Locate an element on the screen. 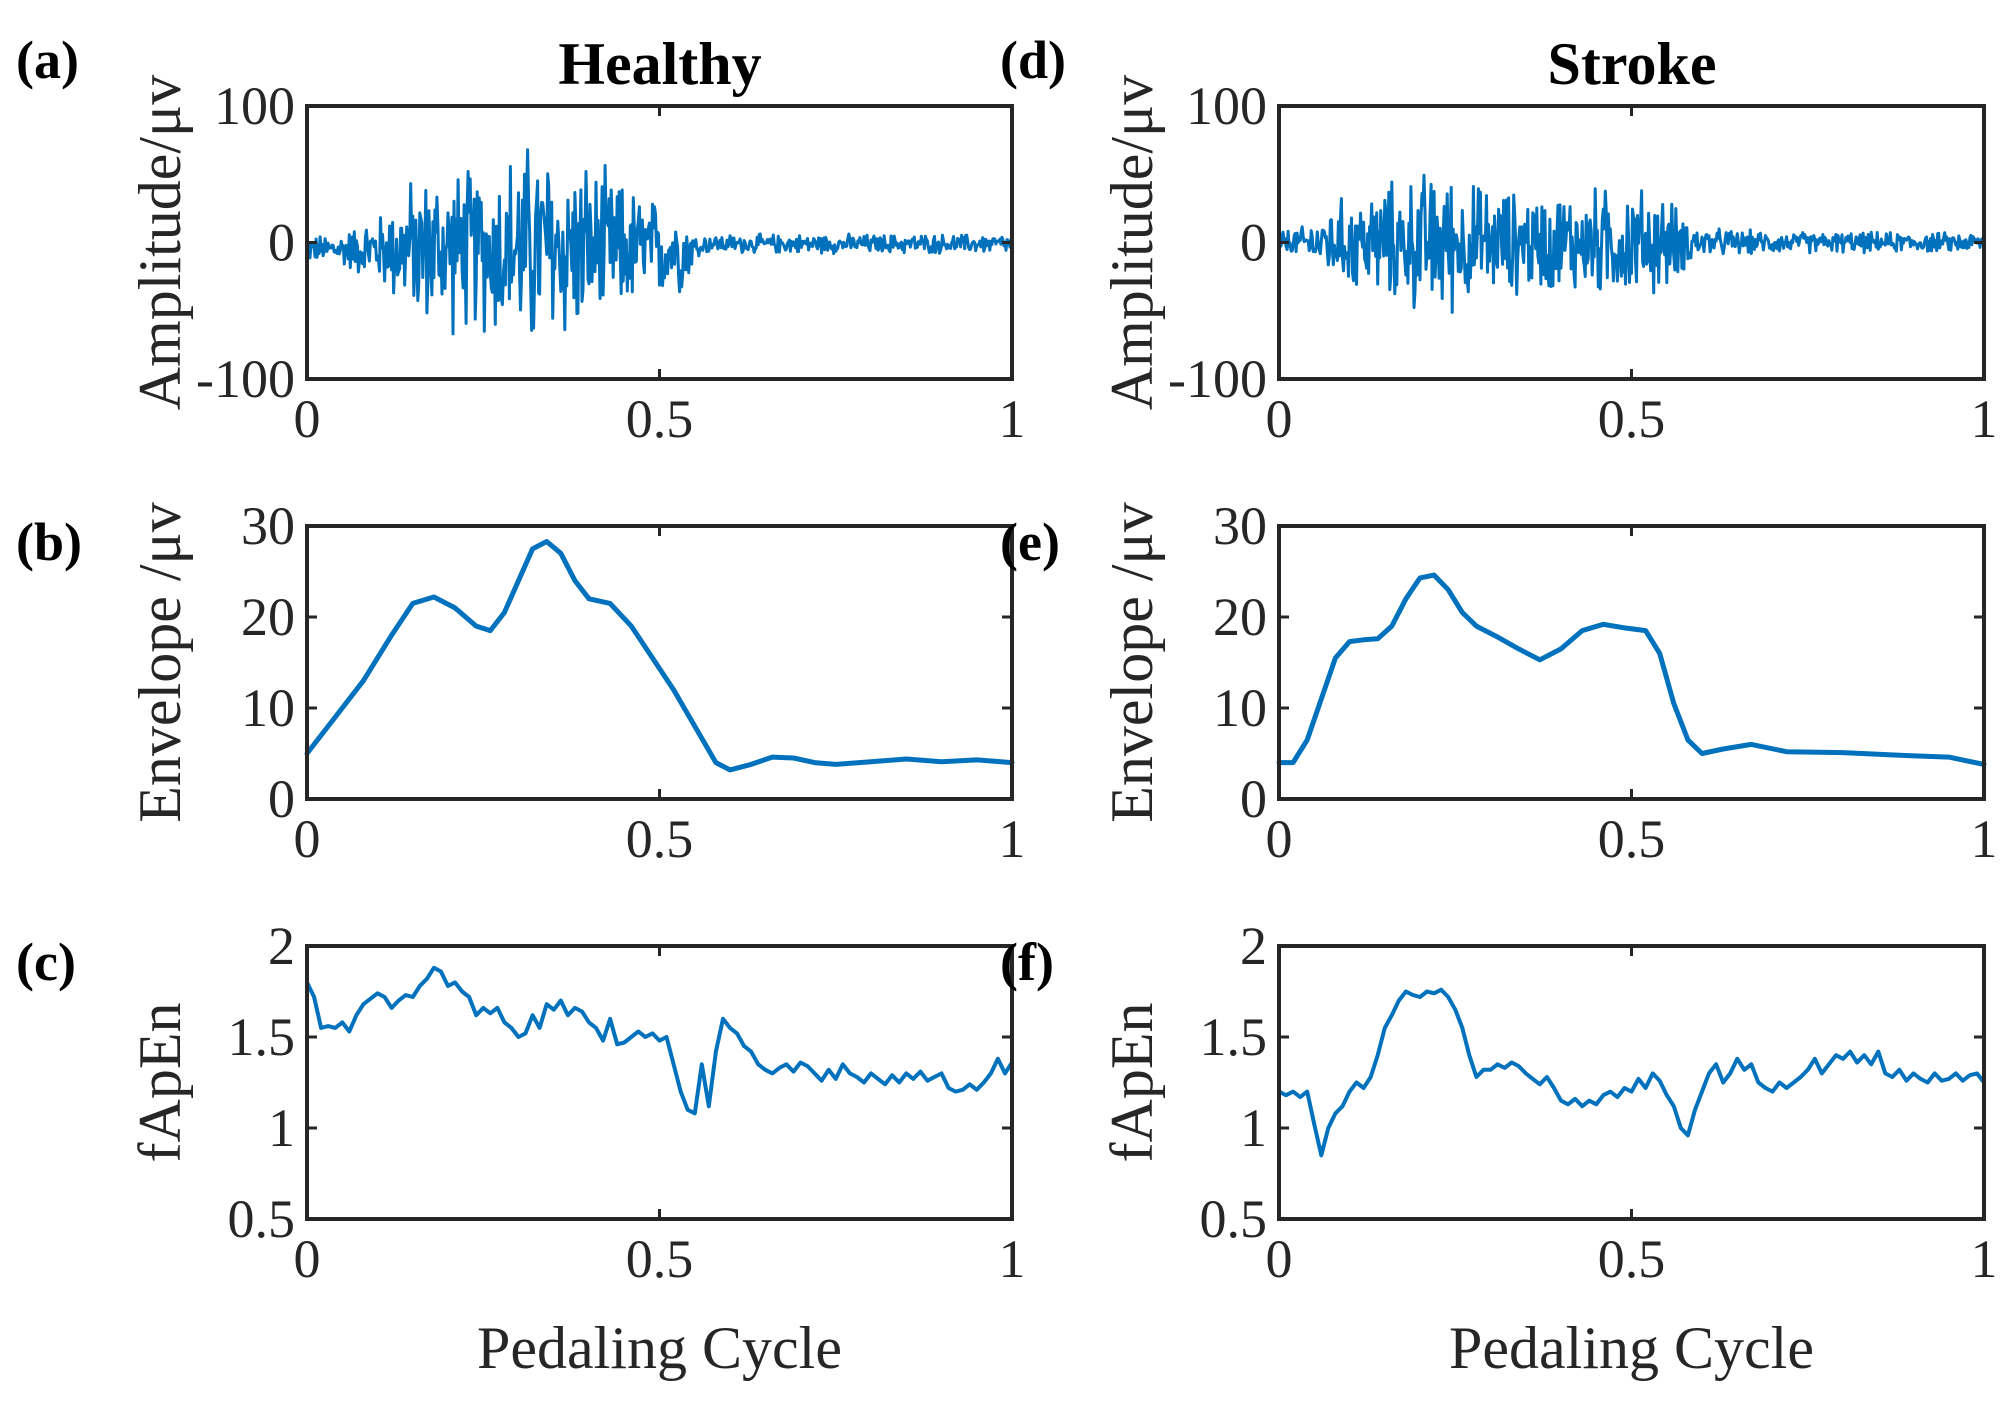  series-line-e is located at coordinates (1631, 669).